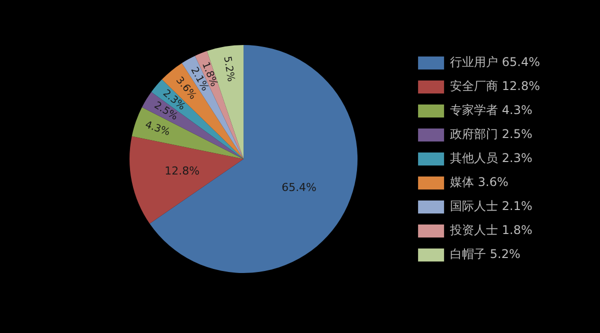  Describe the element at coordinates (491, 134) in the screenshot. I see `legend-label: 政府部门 2.5%` at that location.